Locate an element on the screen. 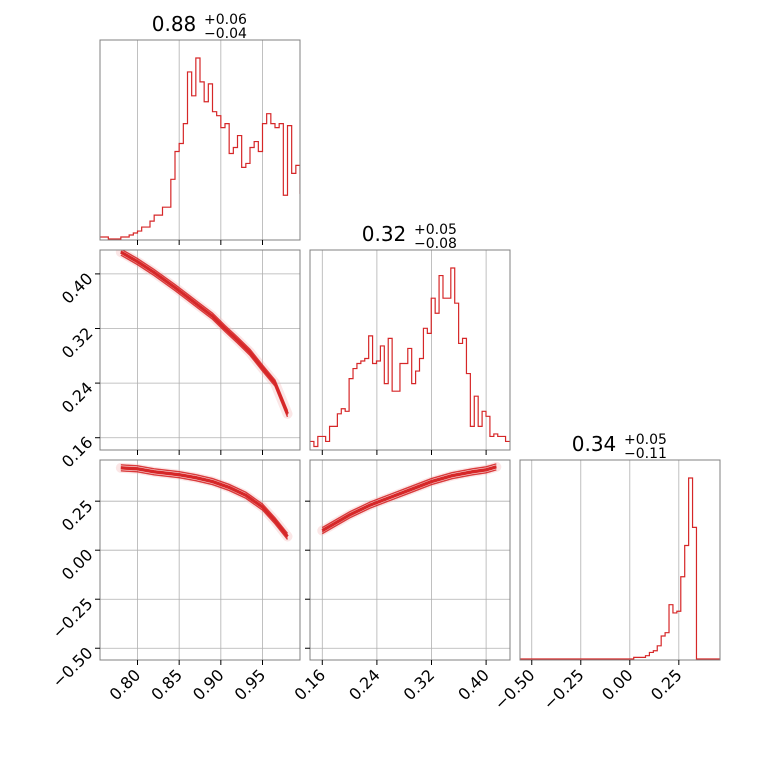 Image resolution: width=760 pixels, height=764 pixels. y-tick-label-p1: 0.24 is located at coordinates (77, 397).